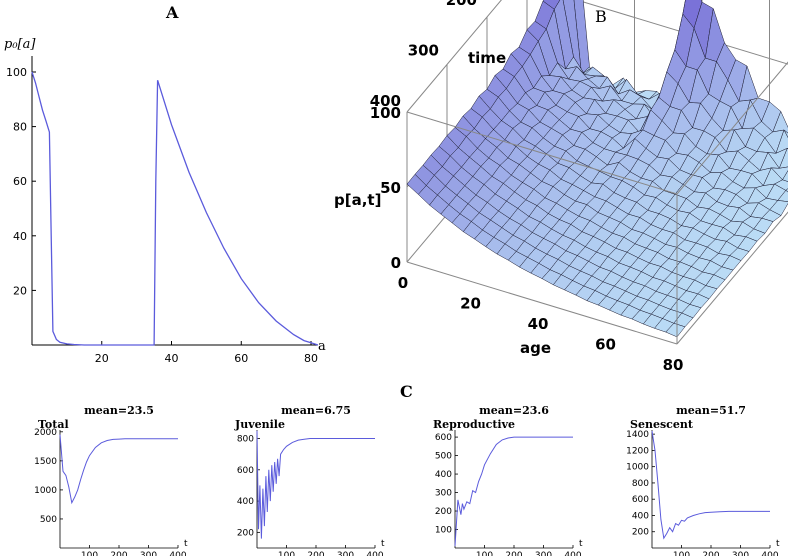 The image size is (788, 556). I want to click on panel-a-ylabel: p₀[a], so click(20, 44).